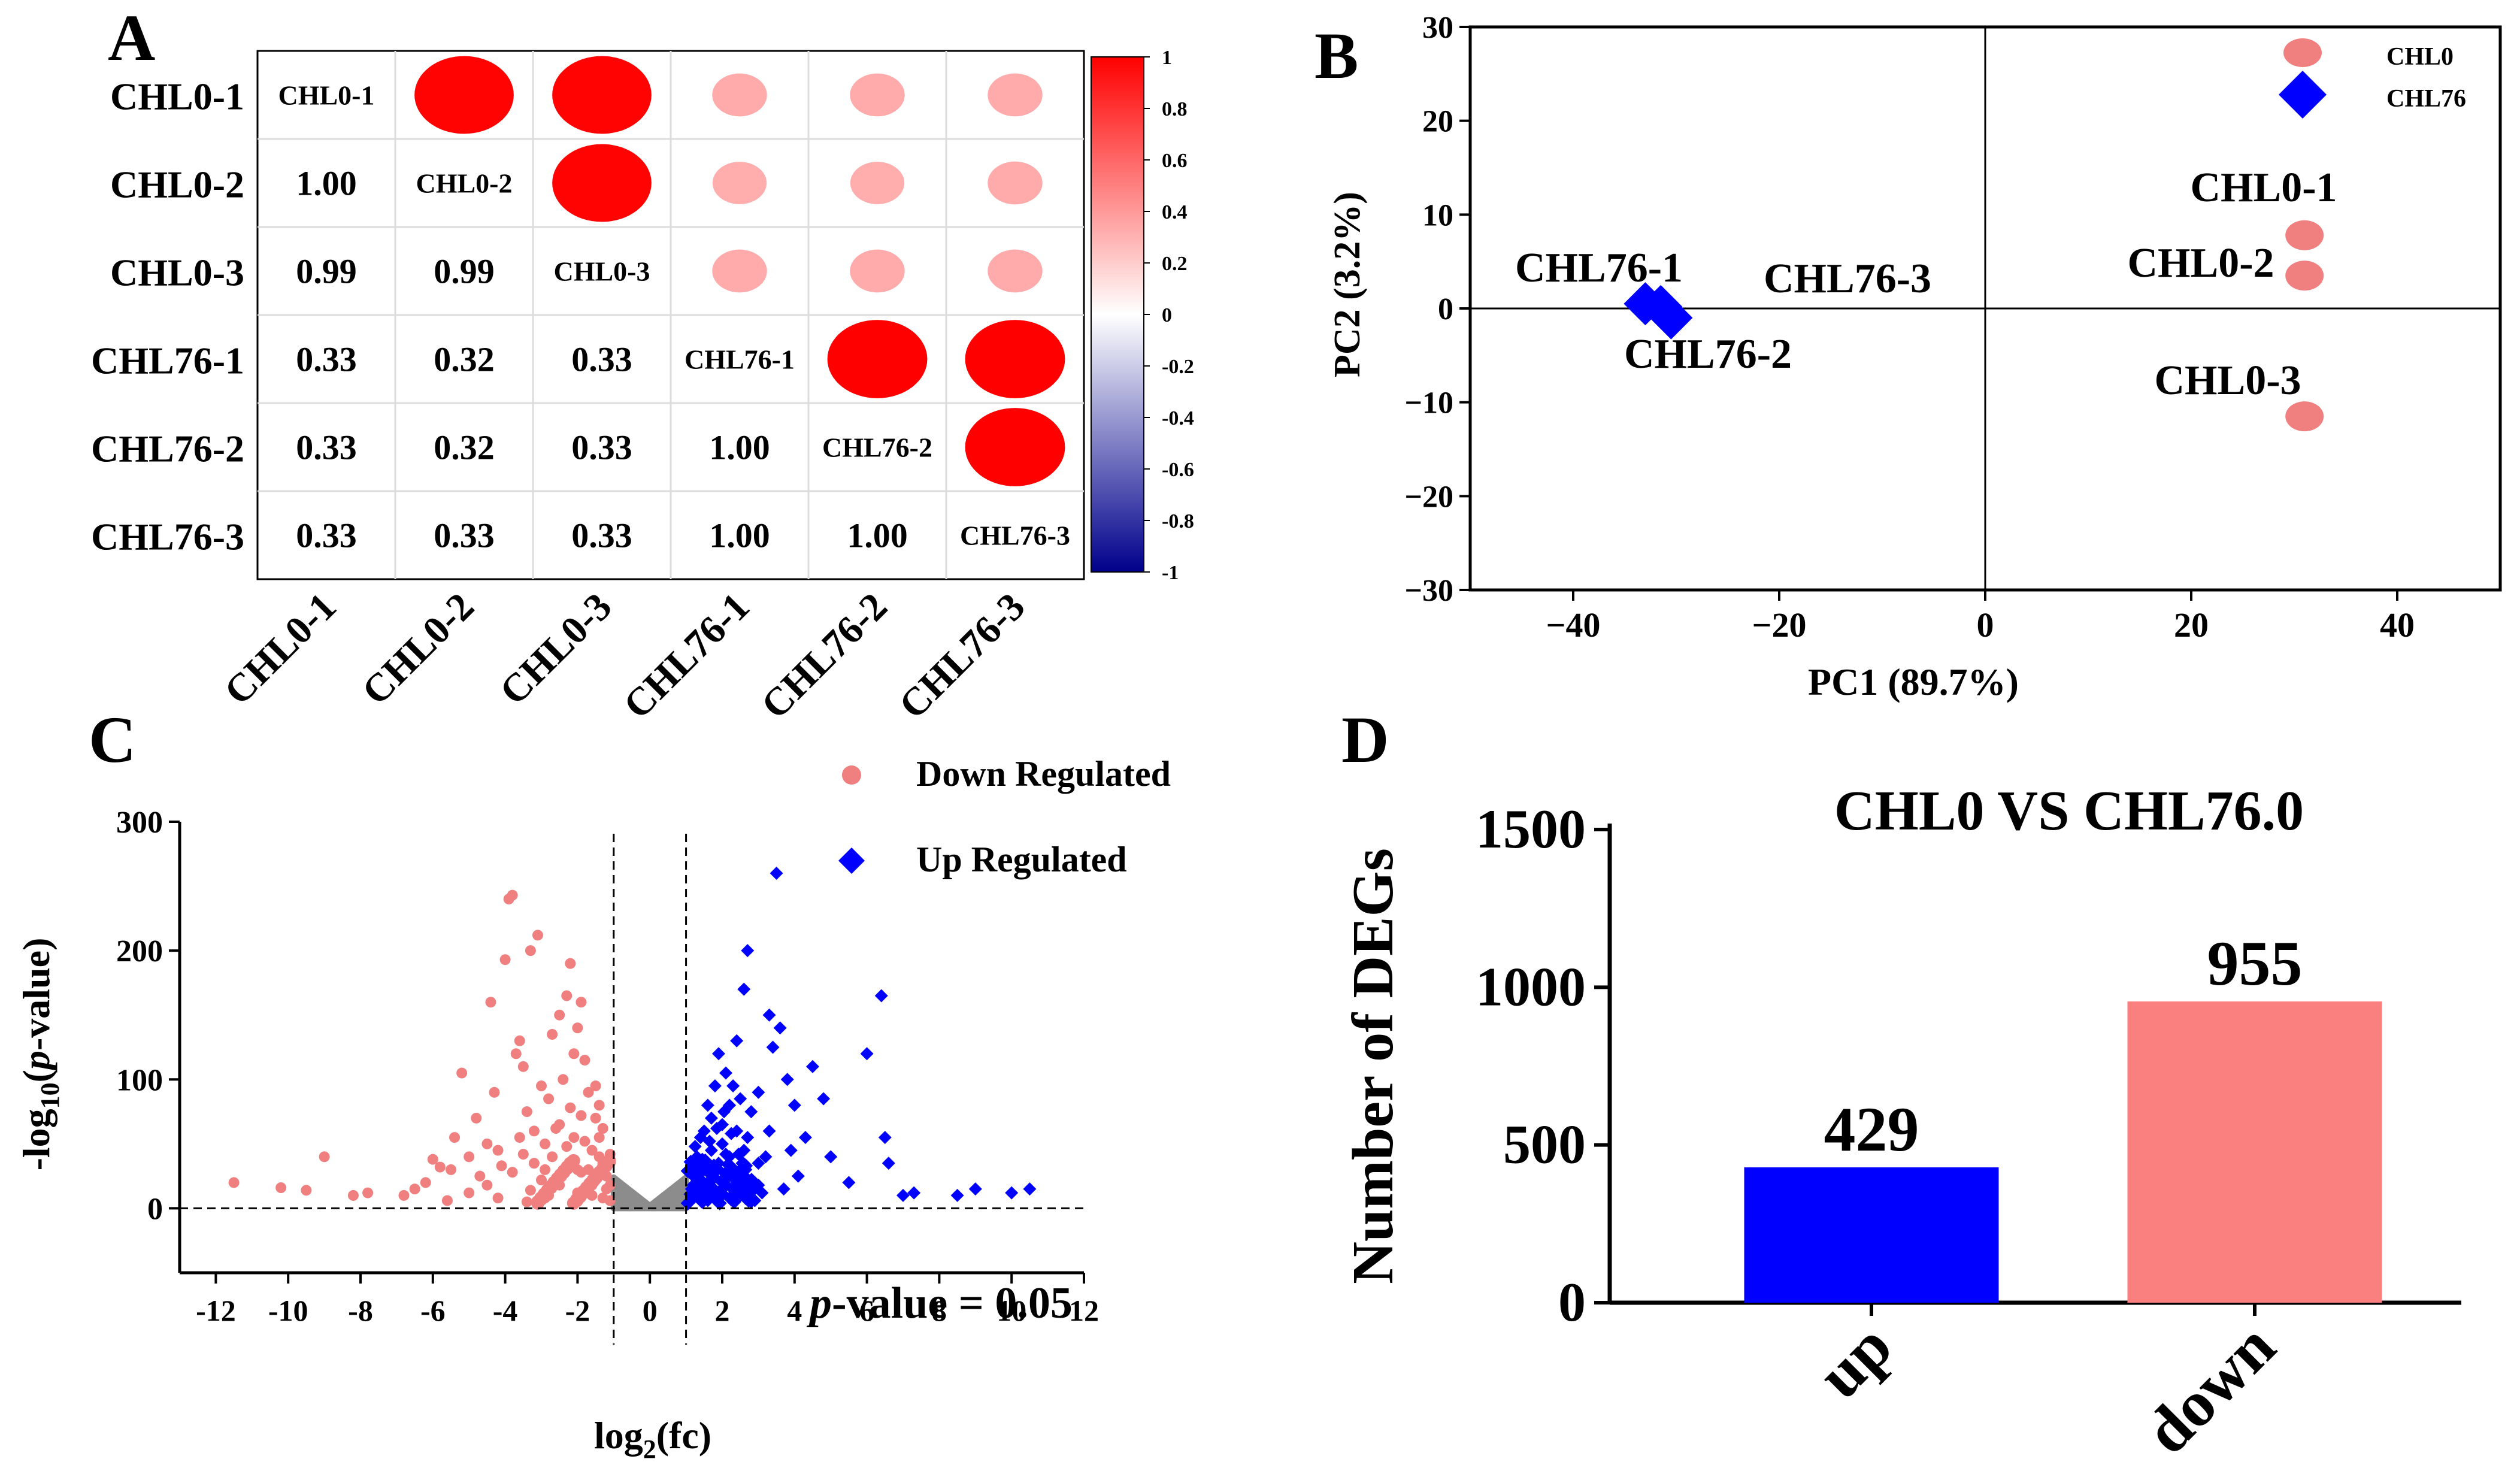  I want to click on volcano-legend-label-down: Down Regulated, so click(1043, 774).